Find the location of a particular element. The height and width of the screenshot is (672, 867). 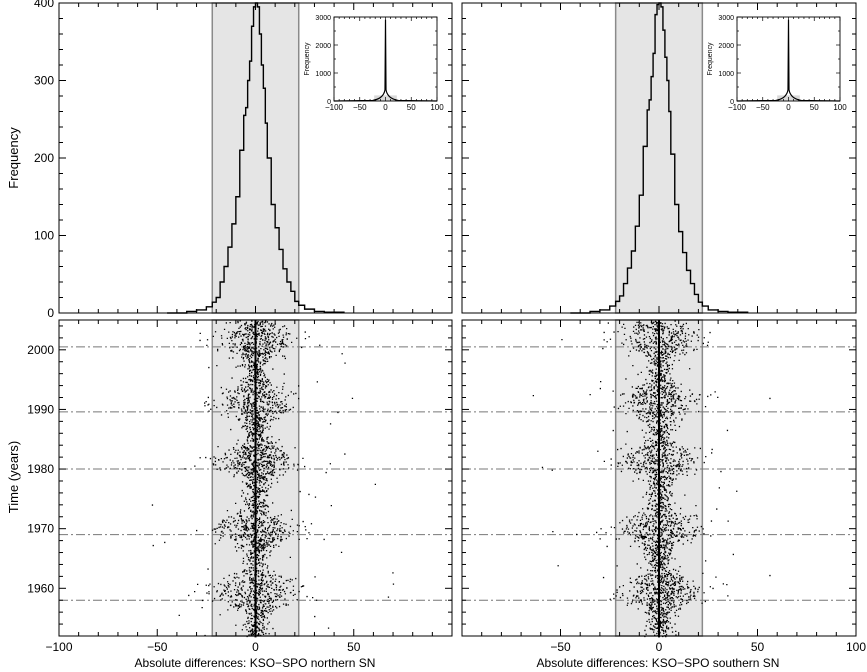

x-tick-label: 100 is located at coordinates (856, 647).